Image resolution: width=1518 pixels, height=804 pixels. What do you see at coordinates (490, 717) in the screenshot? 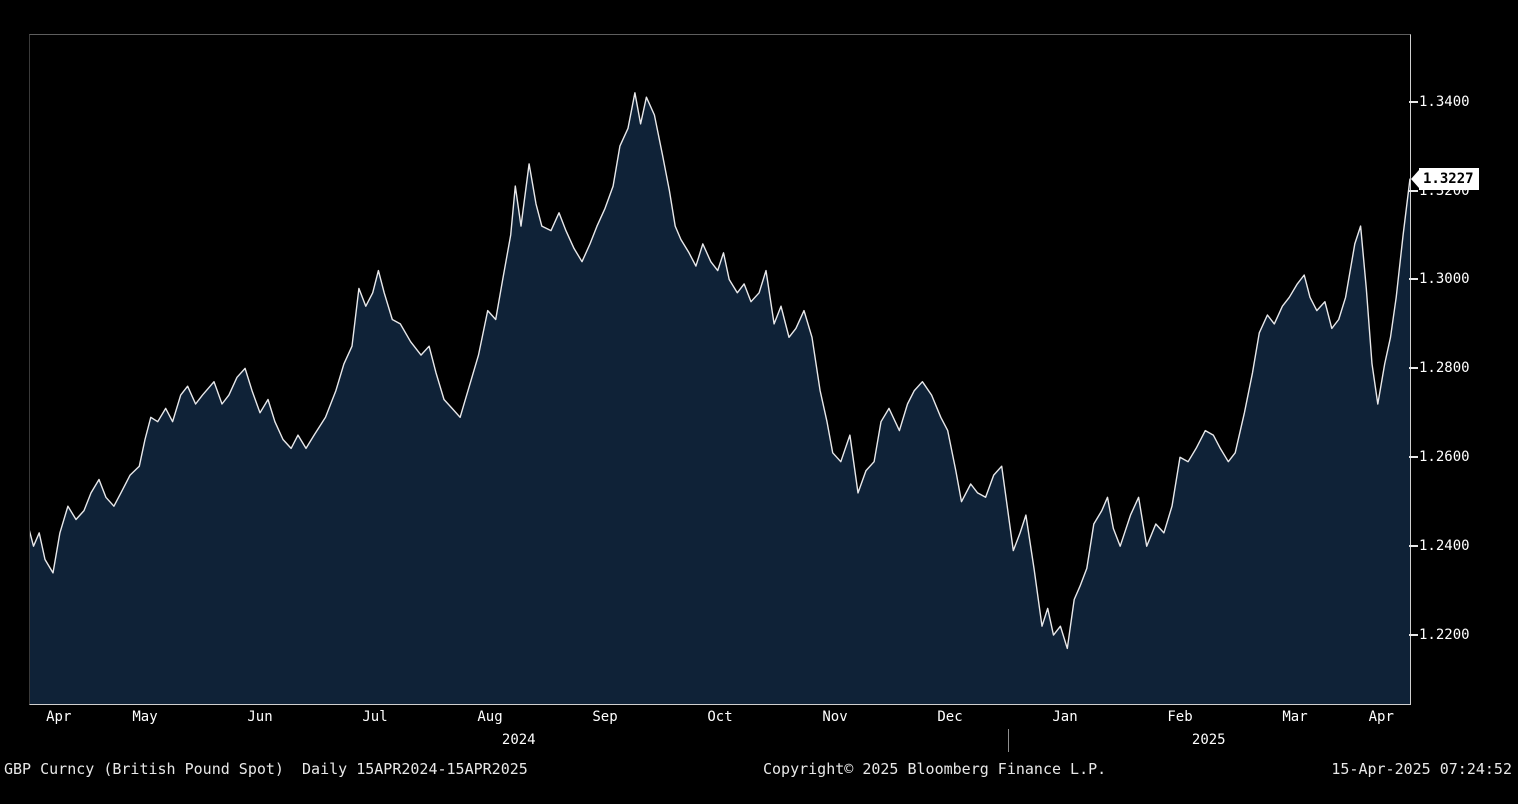
I see `x-tick-label: Aug` at bounding box center [490, 717].